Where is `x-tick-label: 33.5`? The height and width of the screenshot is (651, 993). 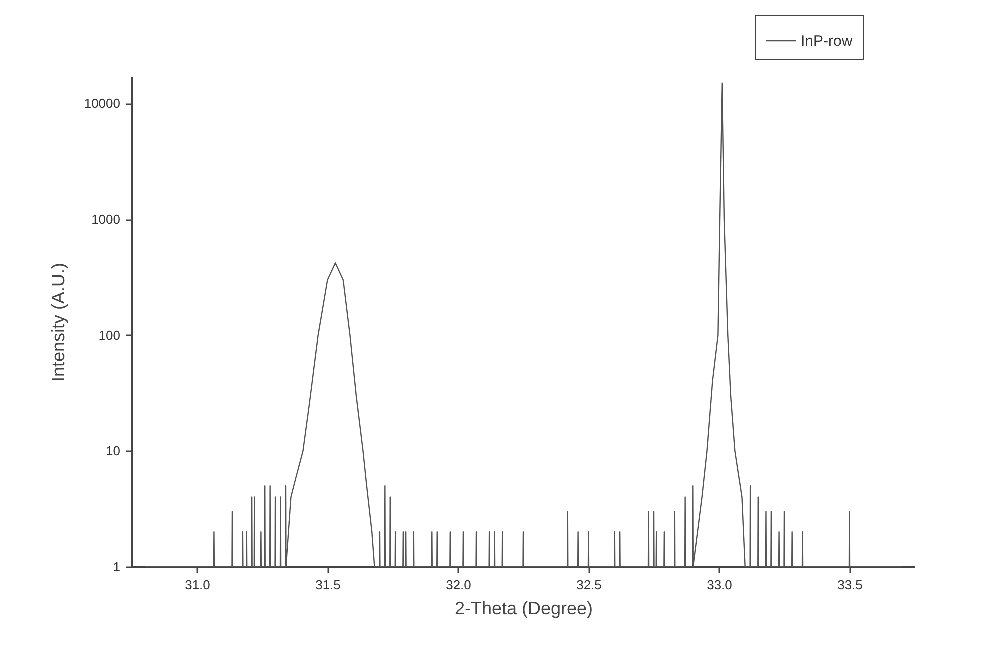
x-tick-label: 33.5 is located at coordinates (850, 585).